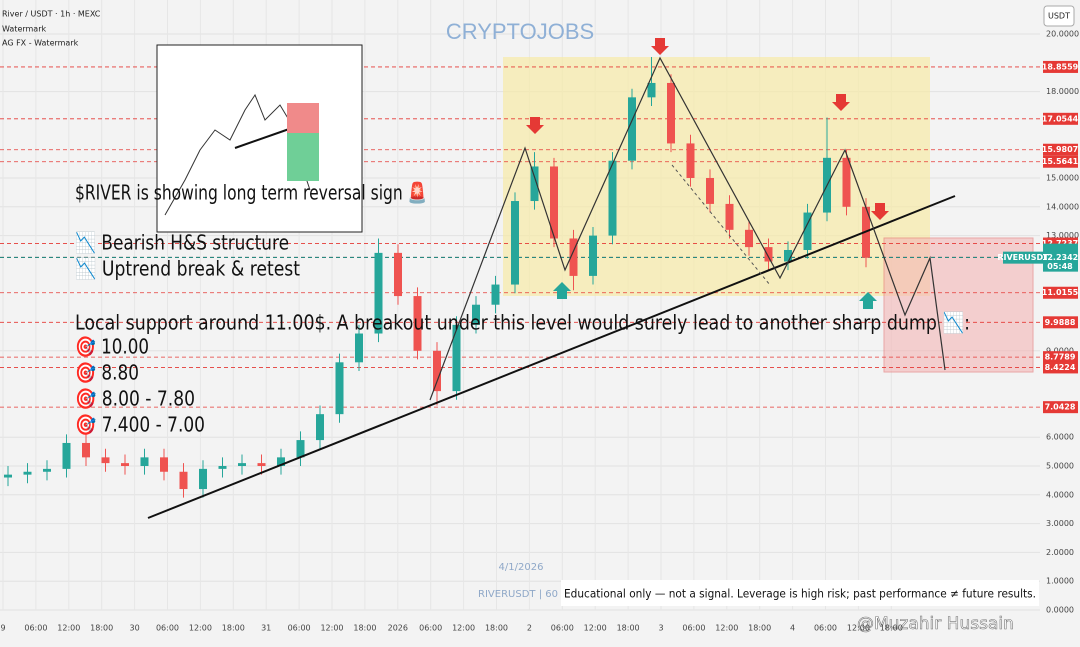 The height and width of the screenshot is (647, 1080). I want to click on countdown: 05:48, so click(1060, 266).